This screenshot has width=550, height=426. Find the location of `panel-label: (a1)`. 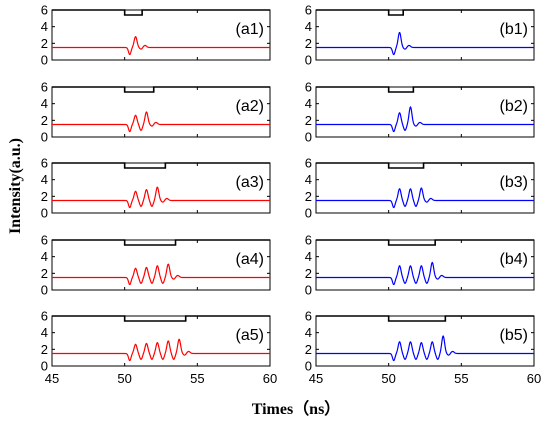

panel-label: (a1) is located at coordinates (250, 29).